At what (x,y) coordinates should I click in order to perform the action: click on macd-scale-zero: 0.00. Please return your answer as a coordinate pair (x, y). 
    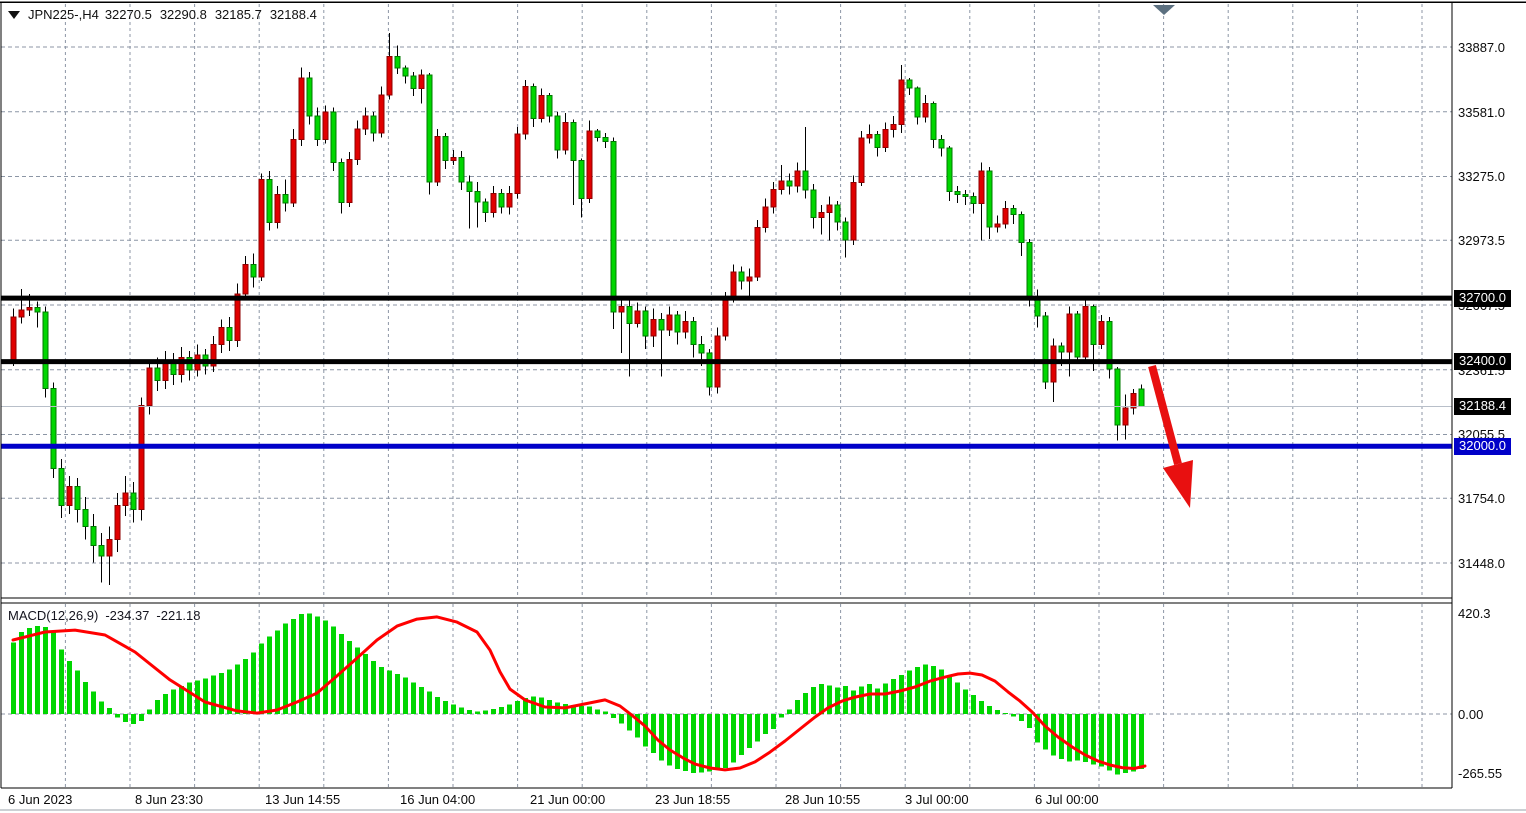
    Looking at the image, I should click on (1471, 714).